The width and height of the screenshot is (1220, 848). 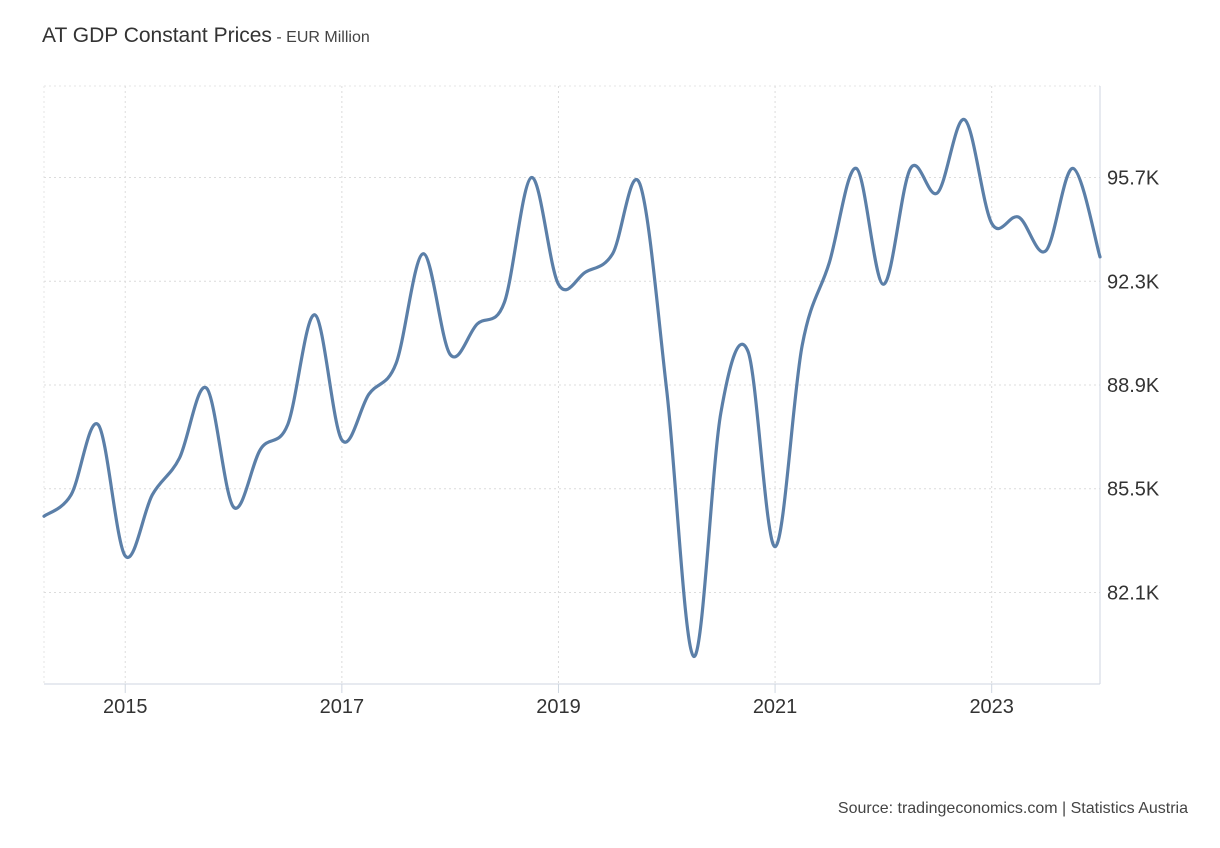 I want to click on x-tick-label: 2021, so click(x=775, y=707).